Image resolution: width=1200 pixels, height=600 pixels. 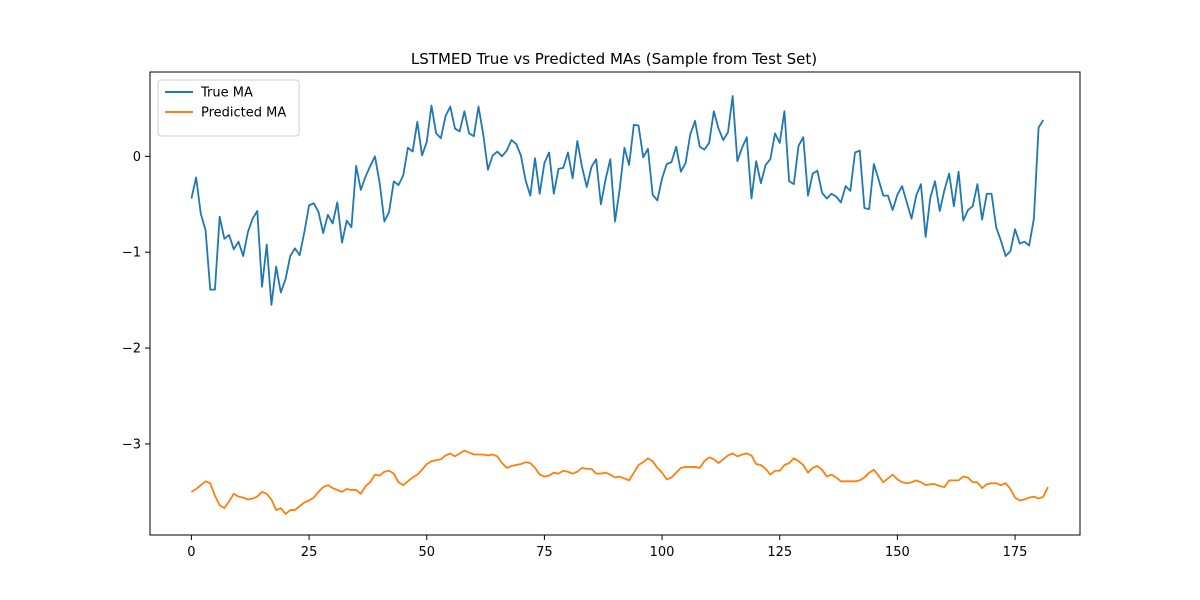 What do you see at coordinates (1015, 552) in the screenshot?
I see `x-tick-label-7: 175` at bounding box center [1015, 552].